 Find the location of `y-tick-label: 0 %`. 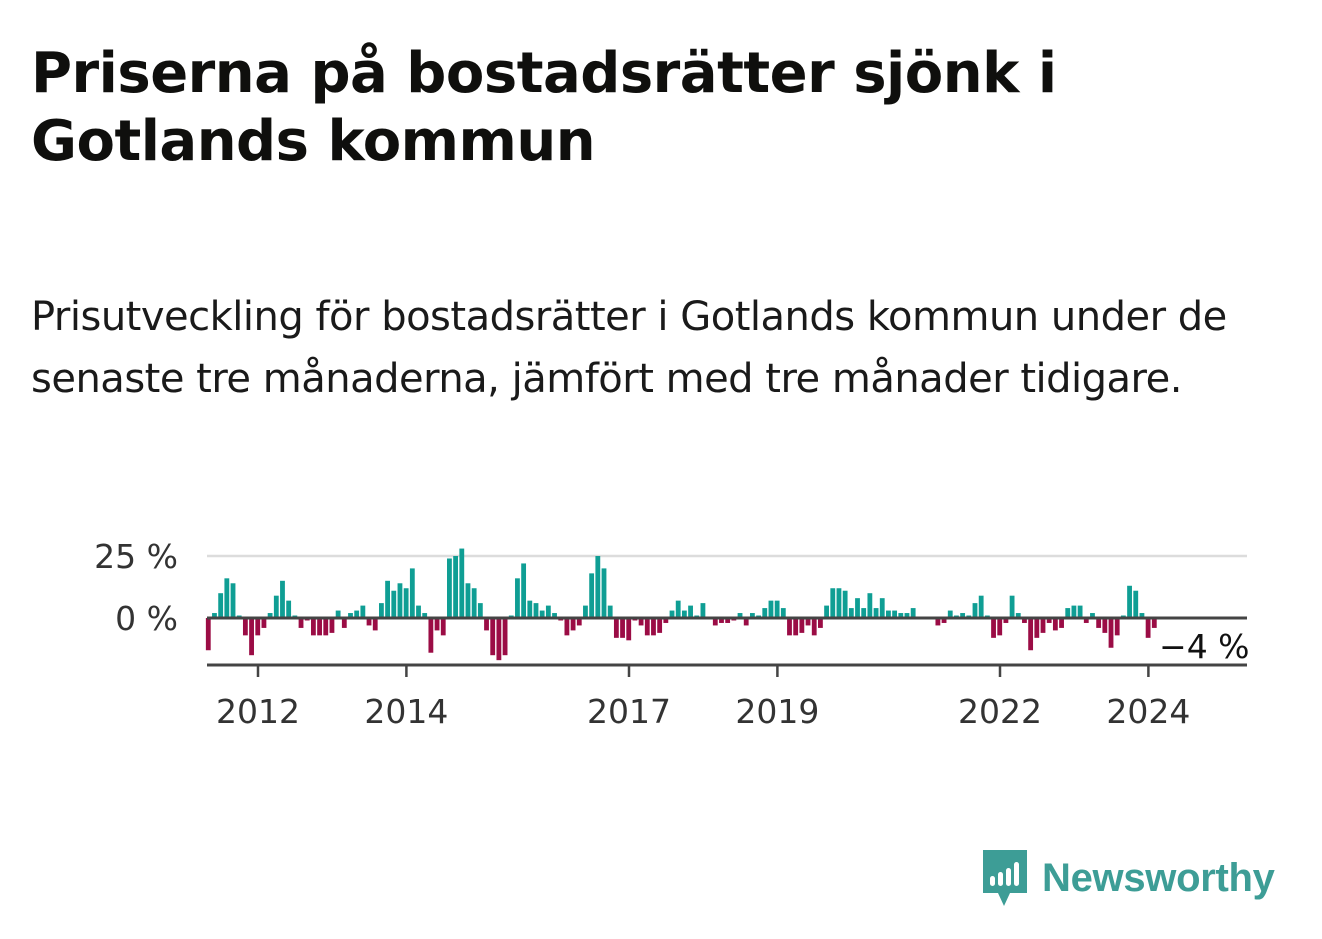

y-tick-label: 0 % is located at coordinates (146, 618).